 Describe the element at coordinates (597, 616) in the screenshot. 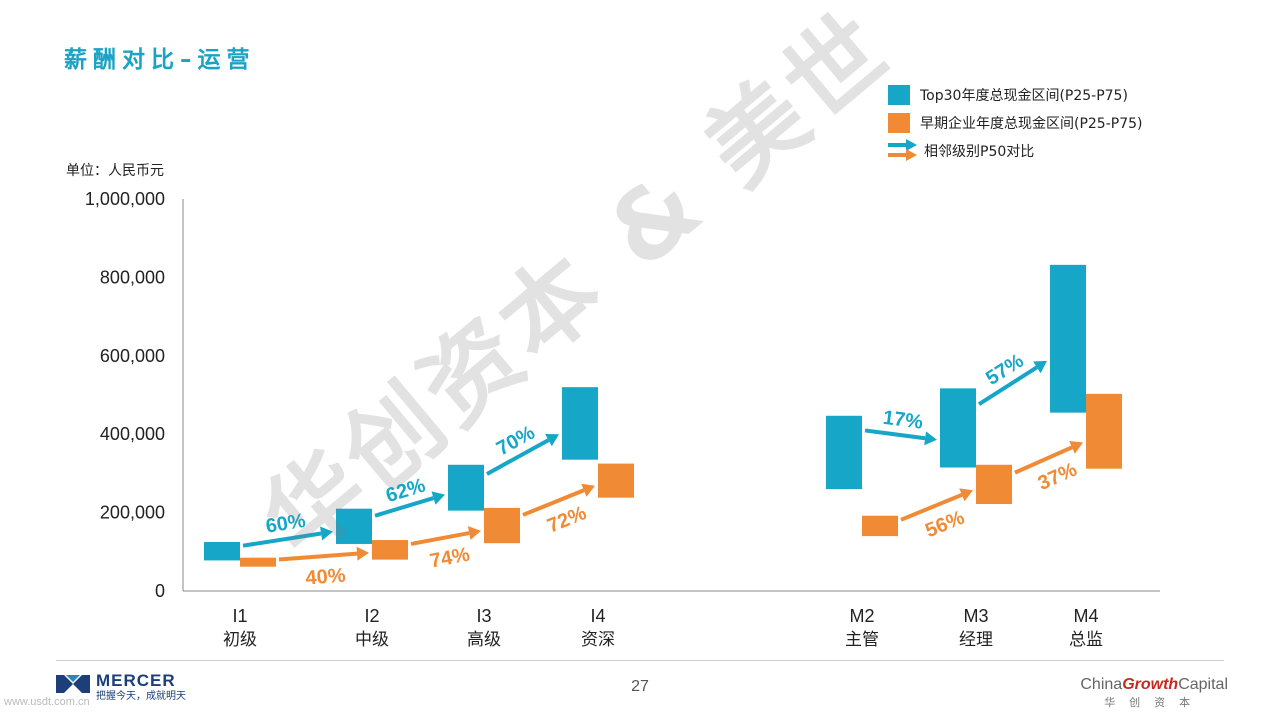

I see `x-tick-code: I4` at that location.